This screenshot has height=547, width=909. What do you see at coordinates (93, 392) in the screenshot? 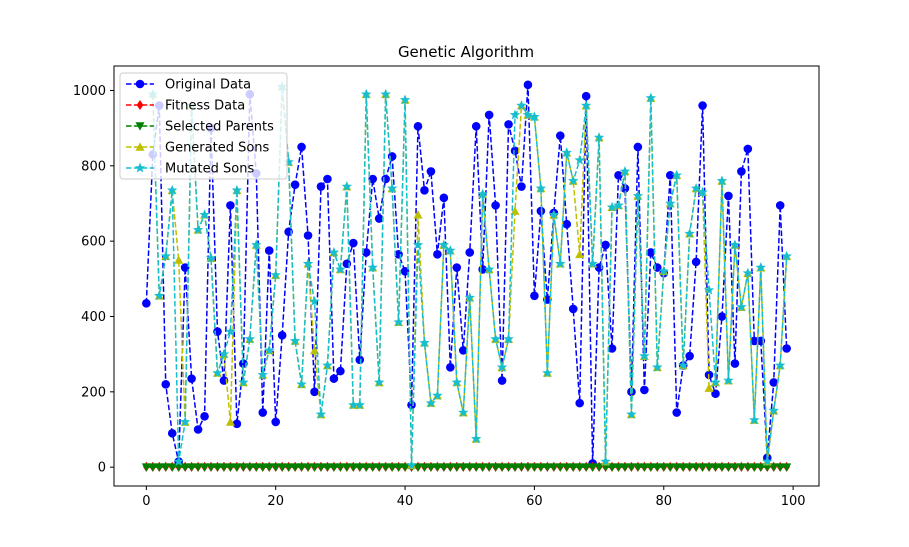
I see `y-tick-label: 200` at bounding box center [93, 392].